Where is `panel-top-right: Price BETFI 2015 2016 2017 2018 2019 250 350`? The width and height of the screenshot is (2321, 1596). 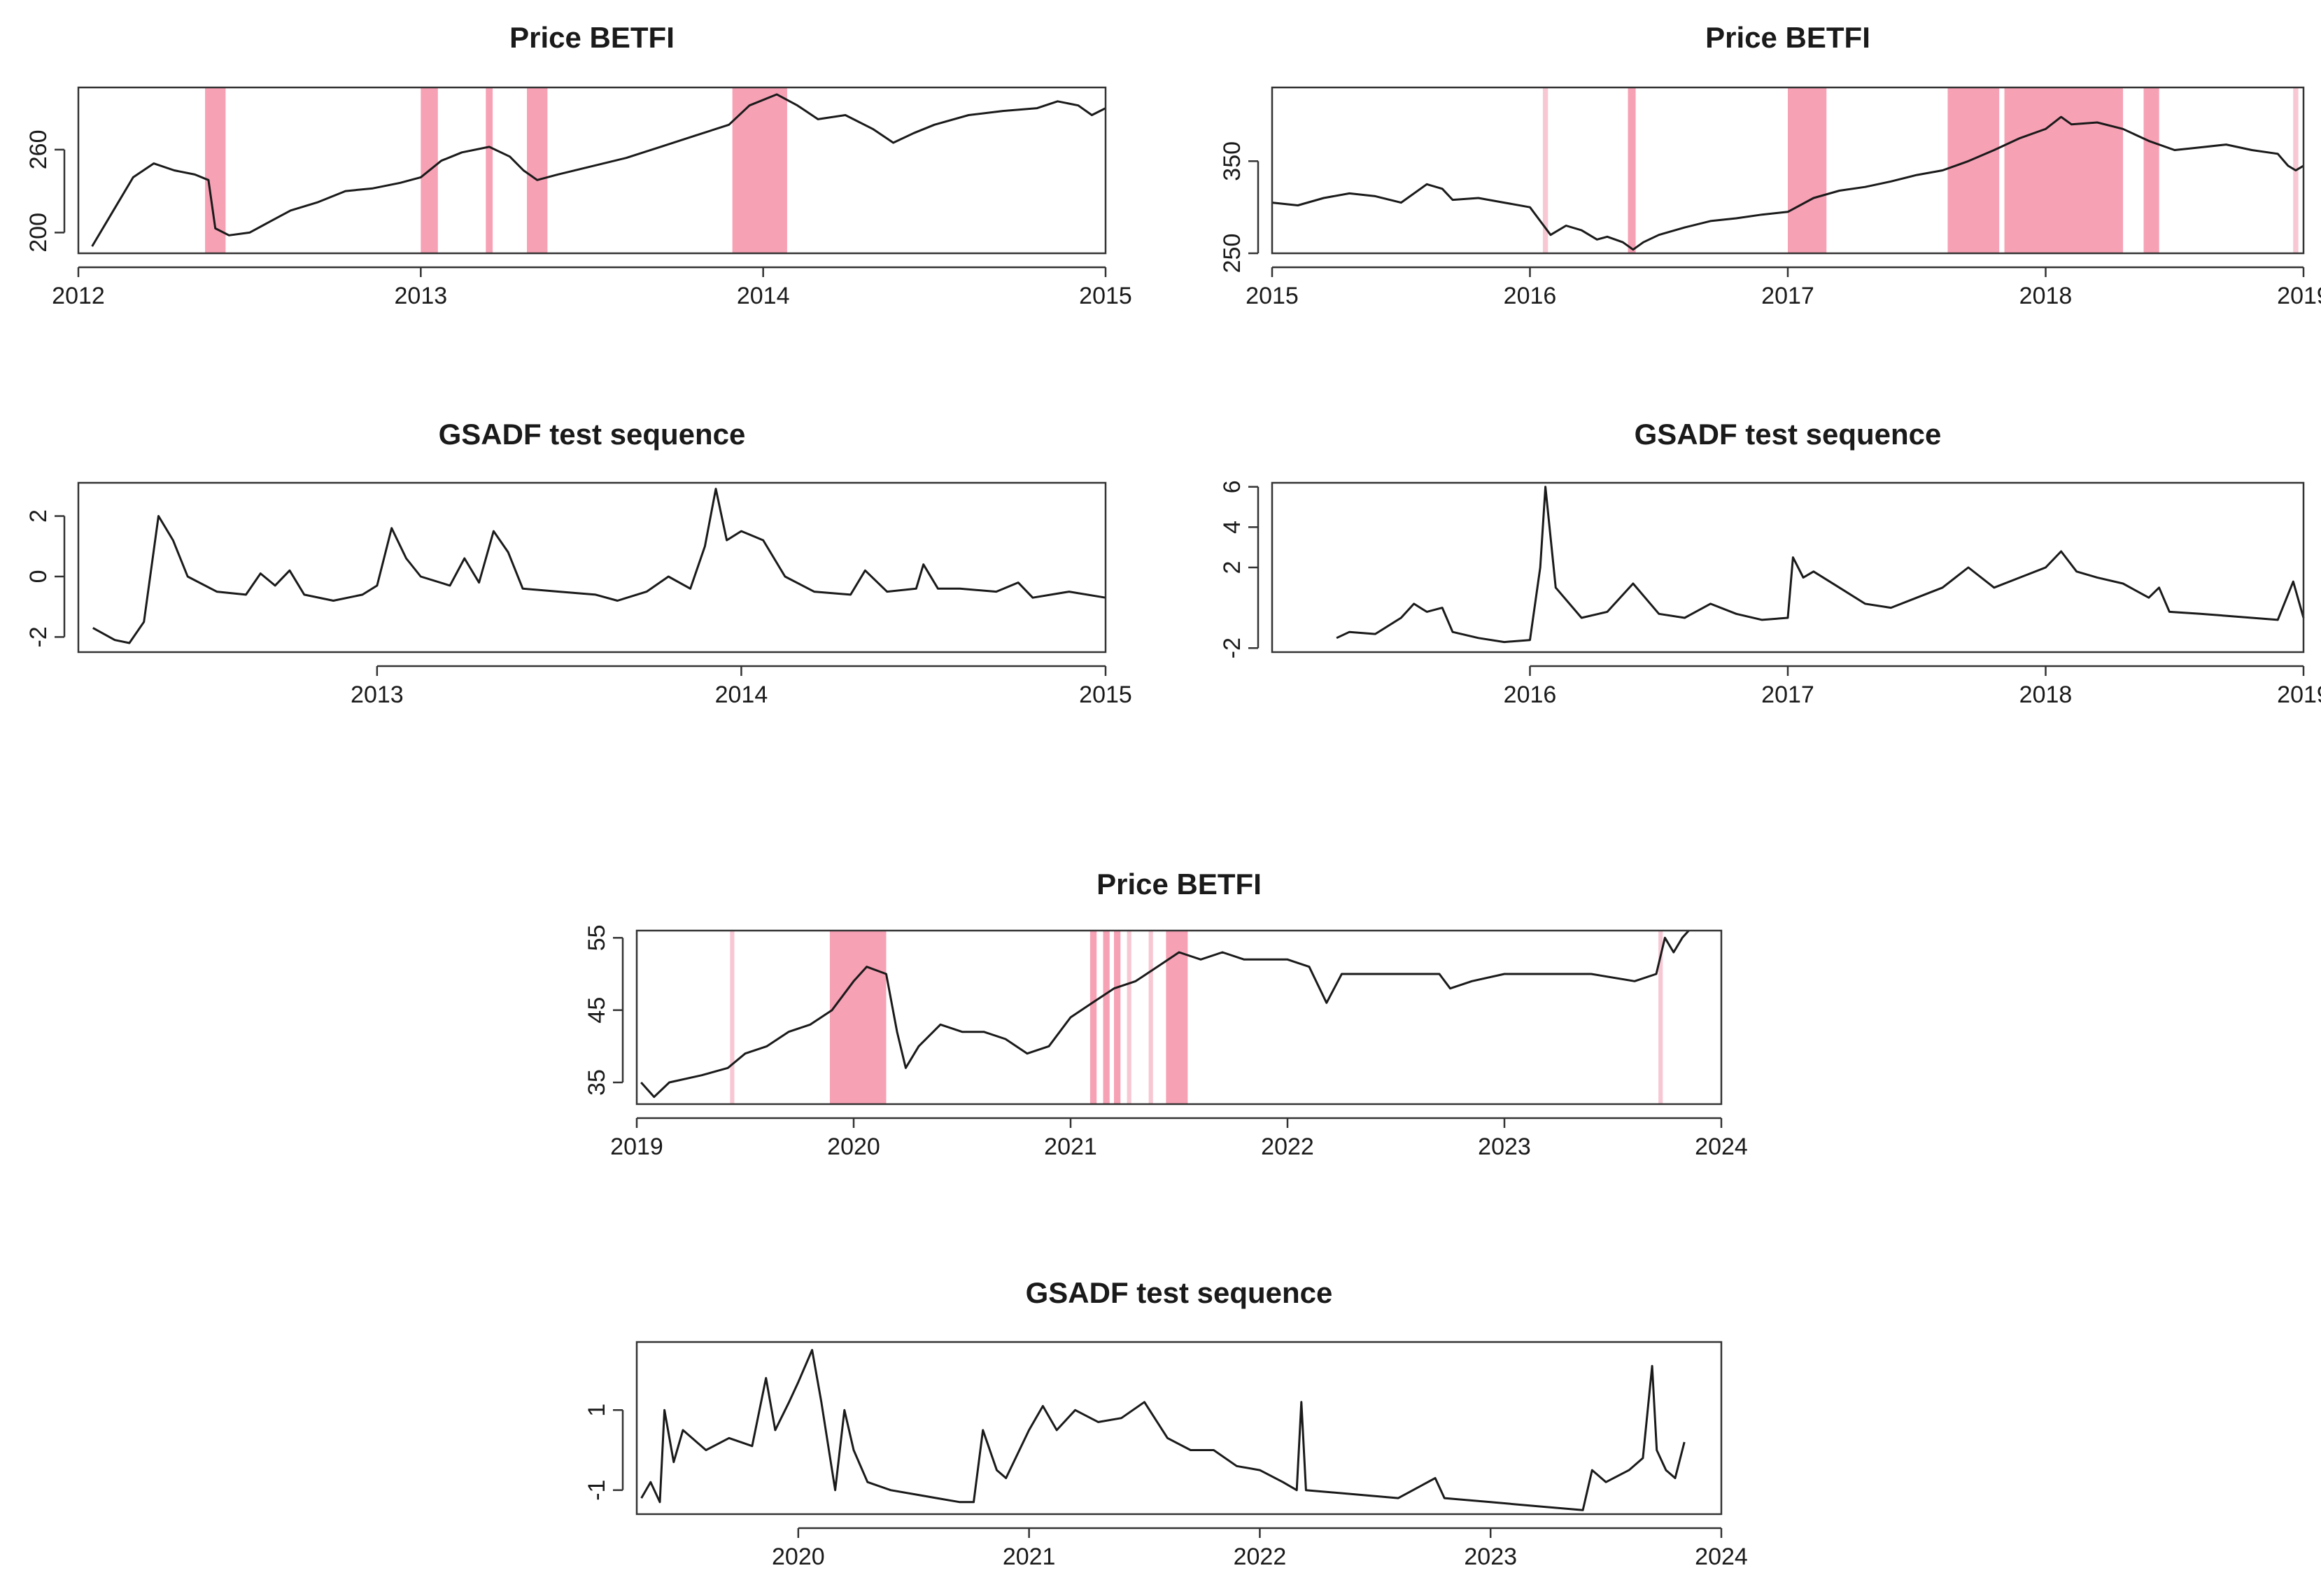 panel-top-right: Price BETFI 2015 2016 2017 2018 2019 250 350 is located at coordinates (1770, 165).